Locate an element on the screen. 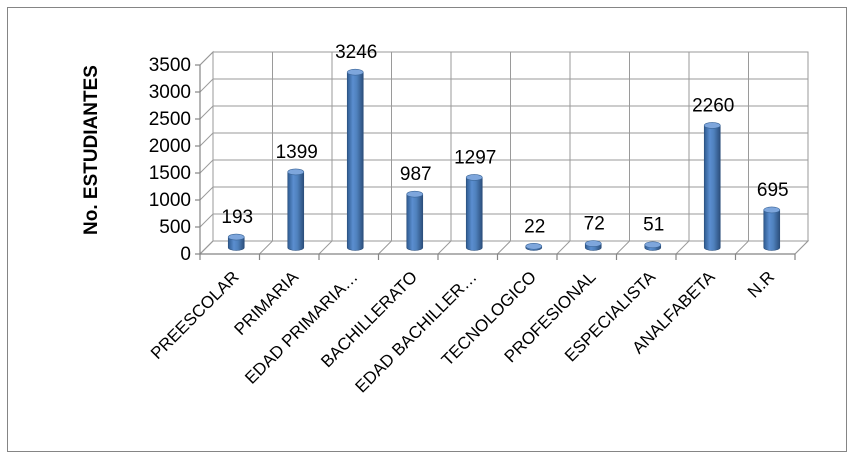  data-label: 2260 is located at coordinates (713, 105).